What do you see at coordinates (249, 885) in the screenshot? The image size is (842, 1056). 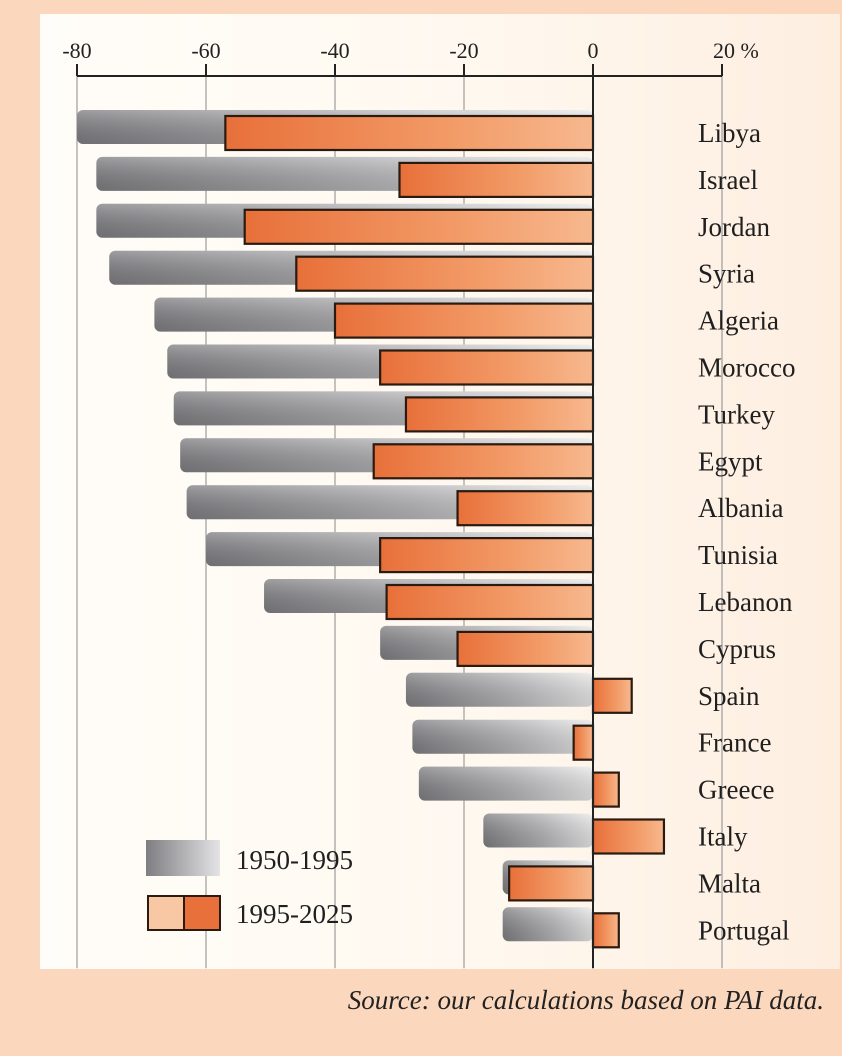 I see `legend: 1950-1995 1995-2025` at bounding box center [249, 885].